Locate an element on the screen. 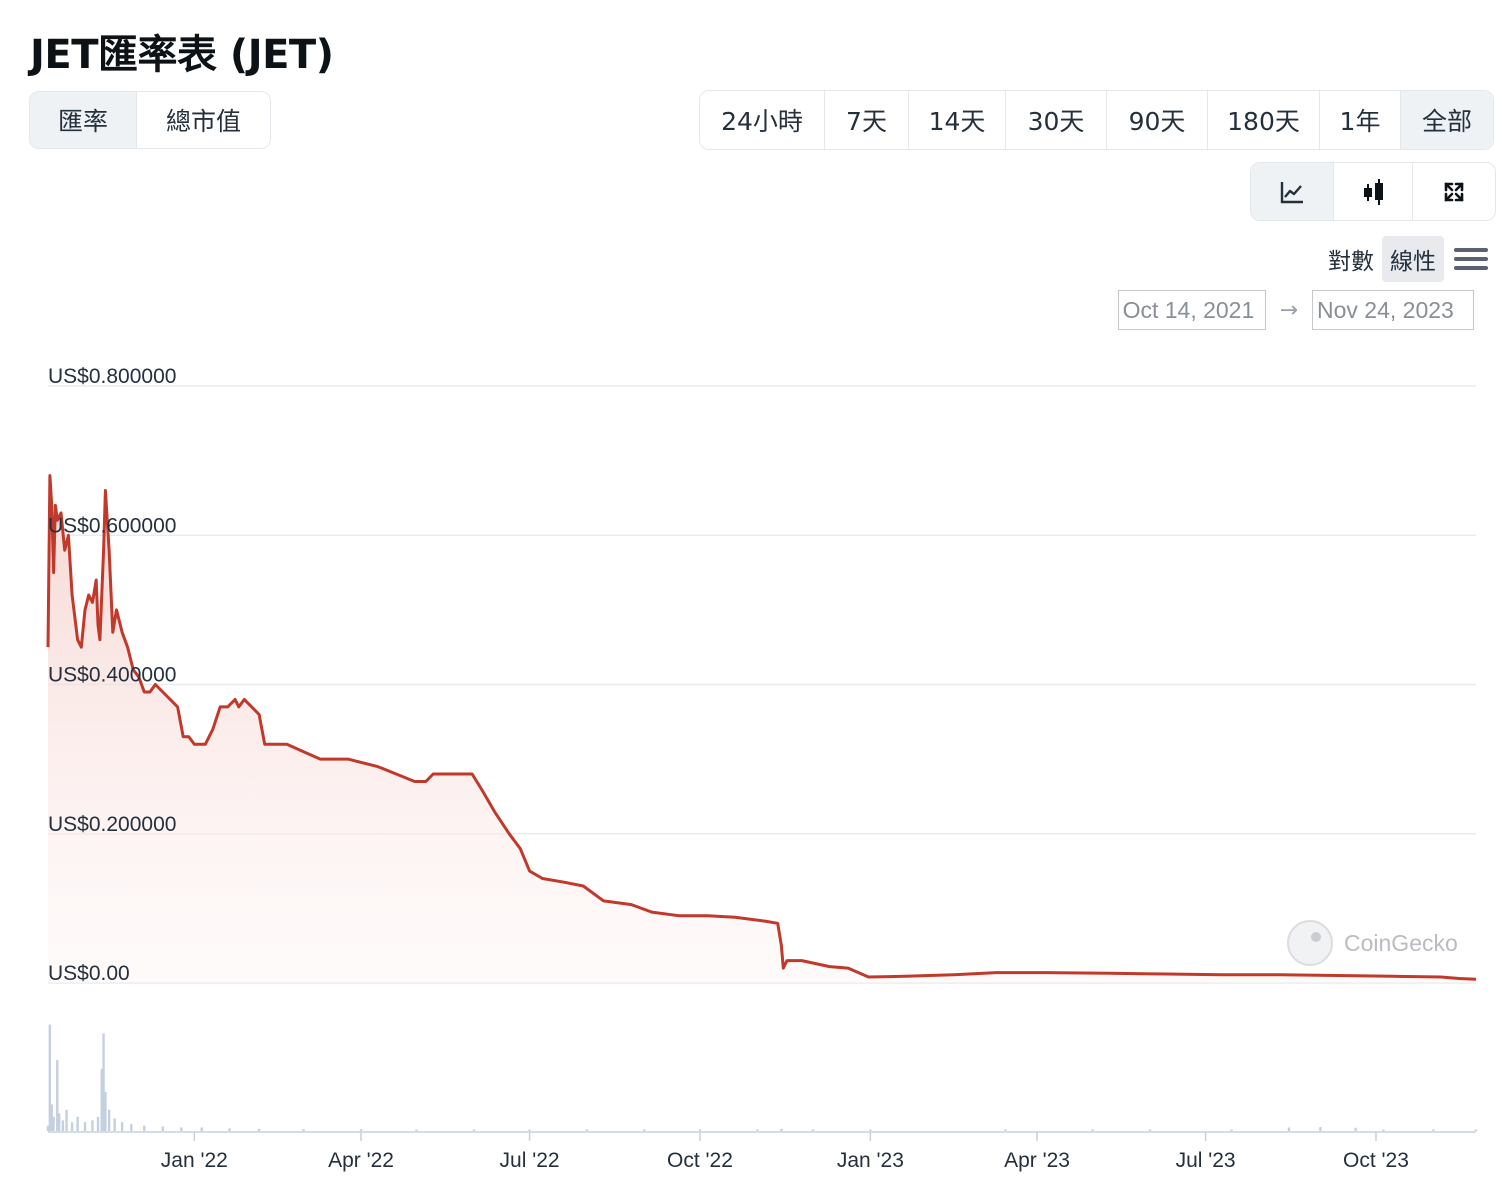  x-tick-label: Apr '22 is located at coordinates (361, 1160).